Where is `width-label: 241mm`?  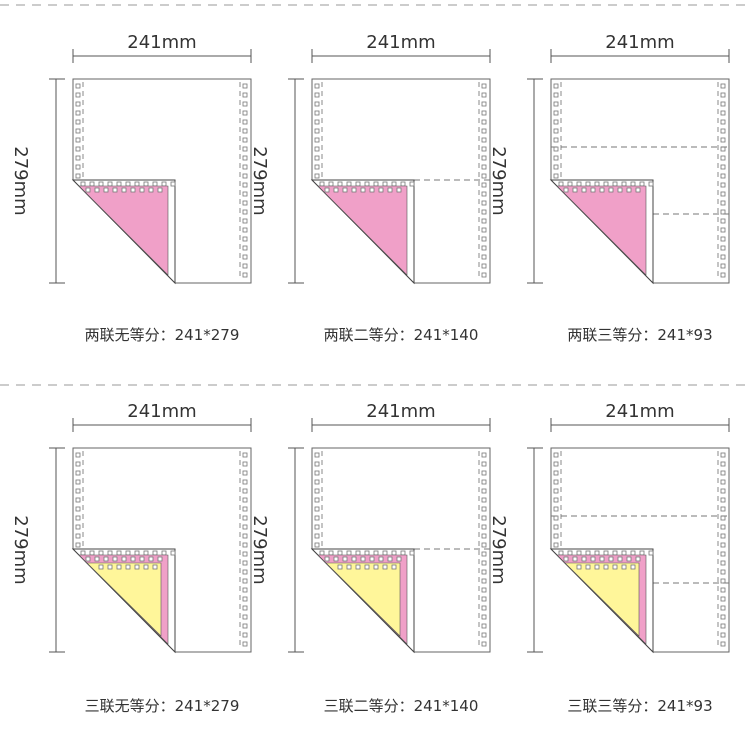 width-label: 241mm is located at coordinates (161, 42).